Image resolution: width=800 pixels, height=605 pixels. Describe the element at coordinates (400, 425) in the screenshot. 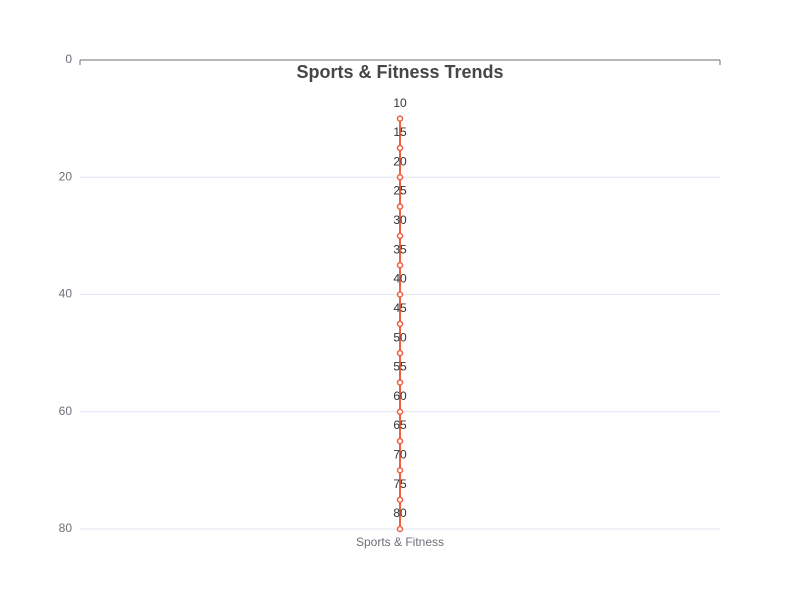

I see `data-label: 65` at that location.